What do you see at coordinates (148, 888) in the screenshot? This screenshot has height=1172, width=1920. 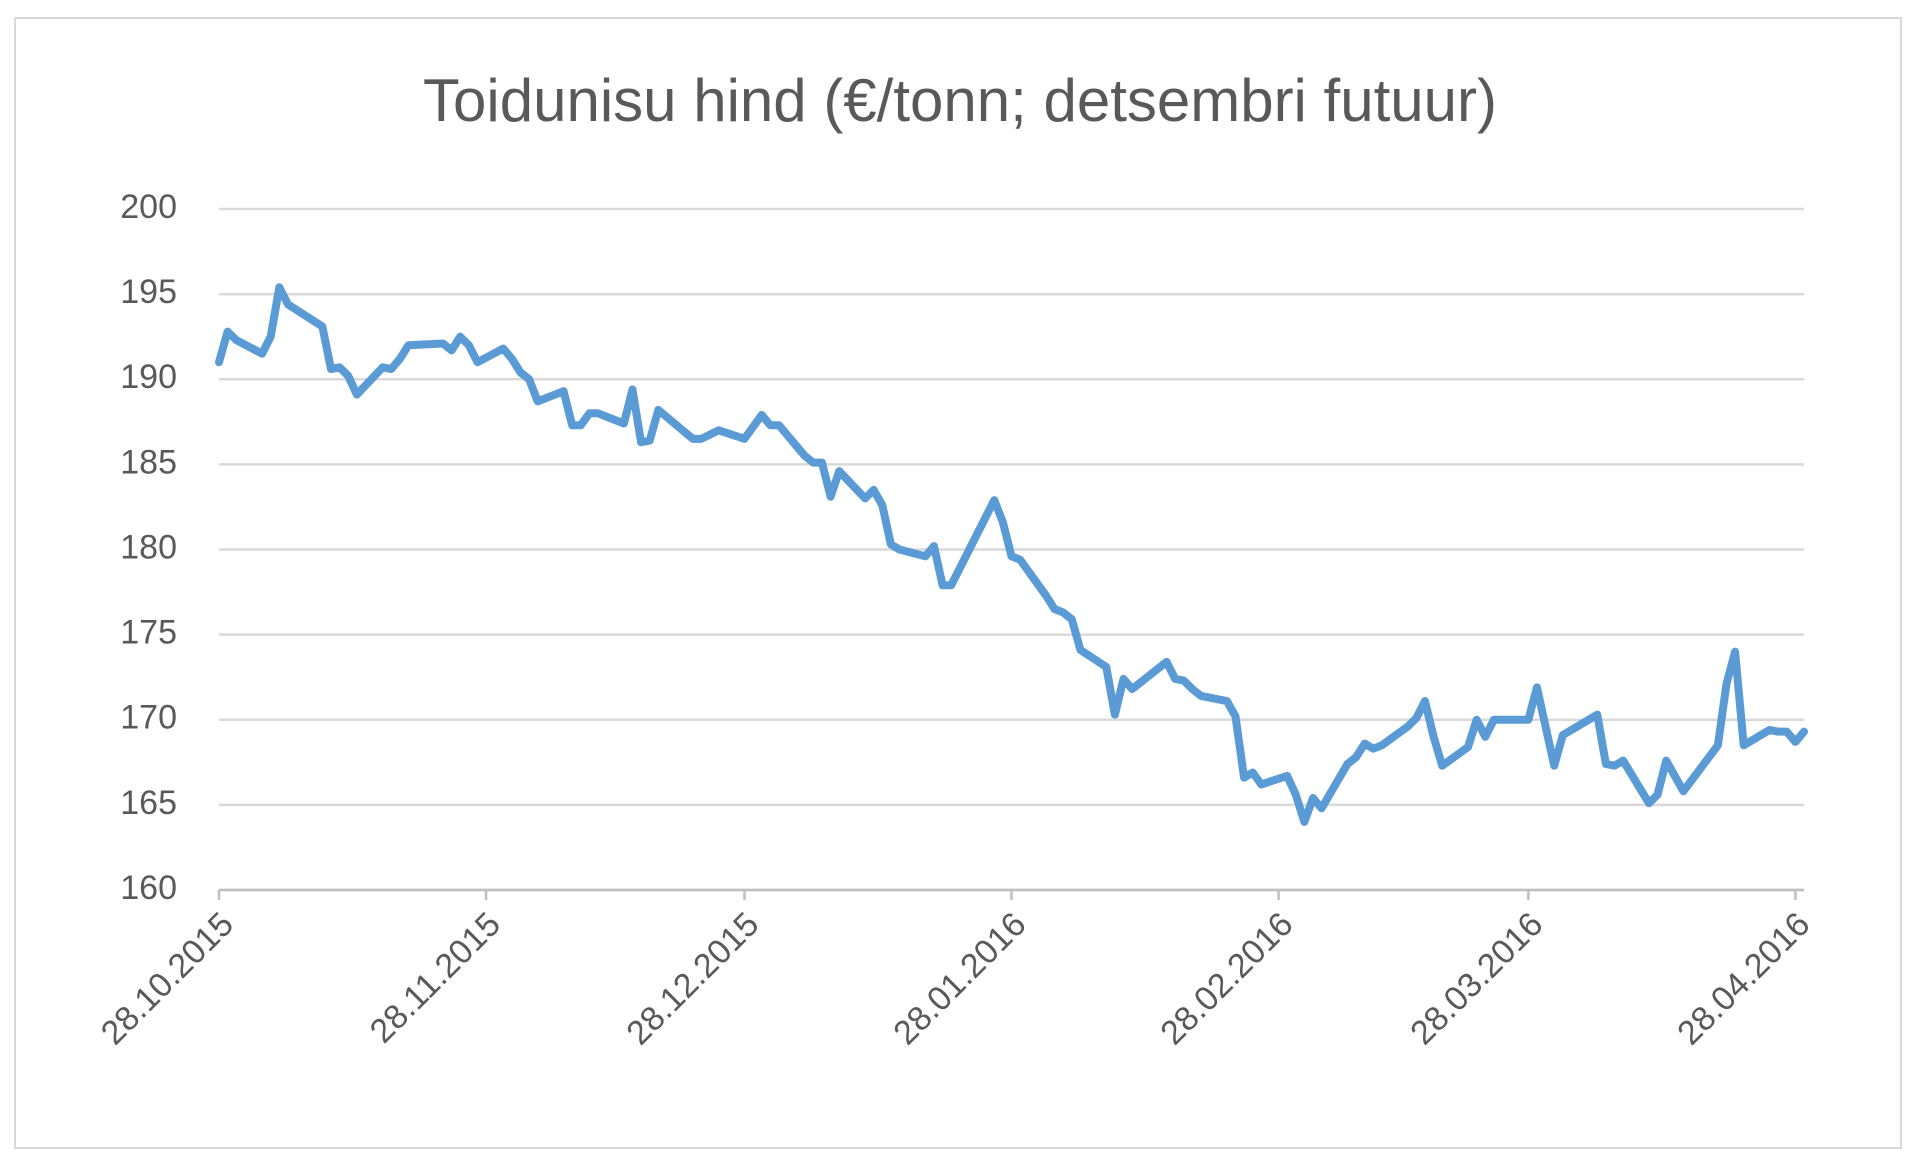 I see `y-tick-label: 160` at bounding box center [148, 888].